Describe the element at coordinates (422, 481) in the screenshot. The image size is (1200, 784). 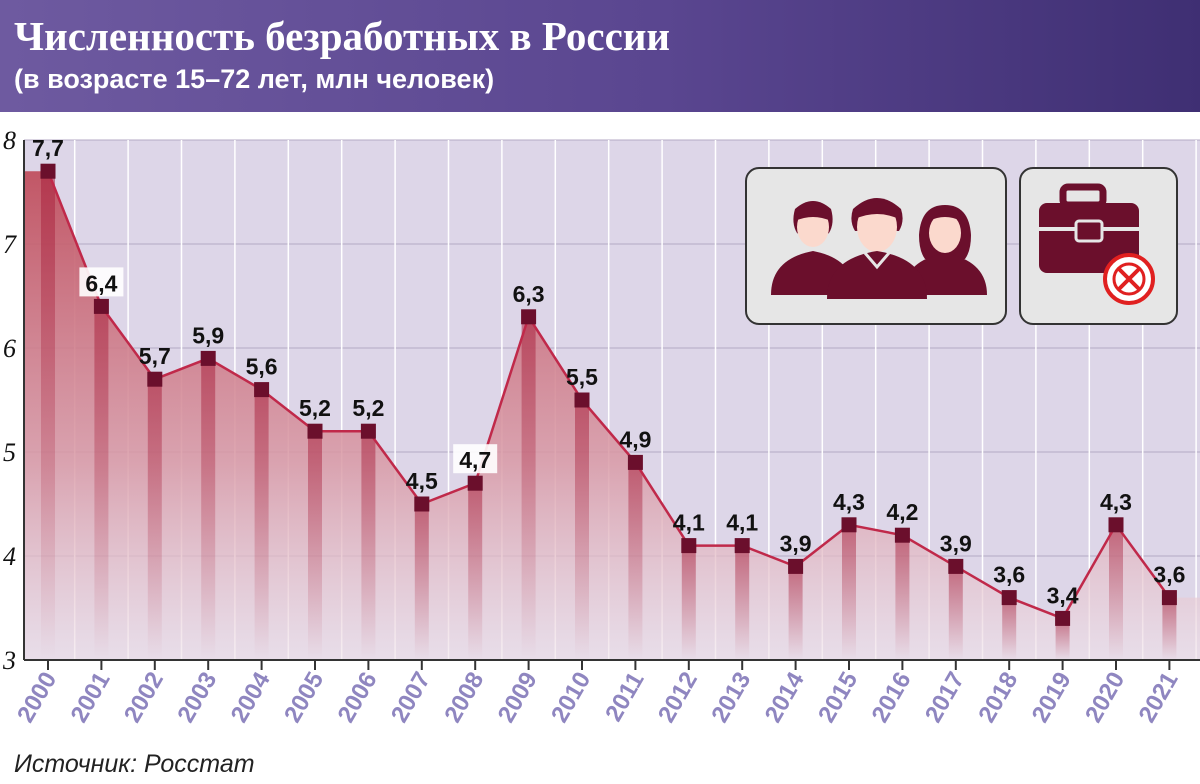
I see `data-label: 4,5` at that location.